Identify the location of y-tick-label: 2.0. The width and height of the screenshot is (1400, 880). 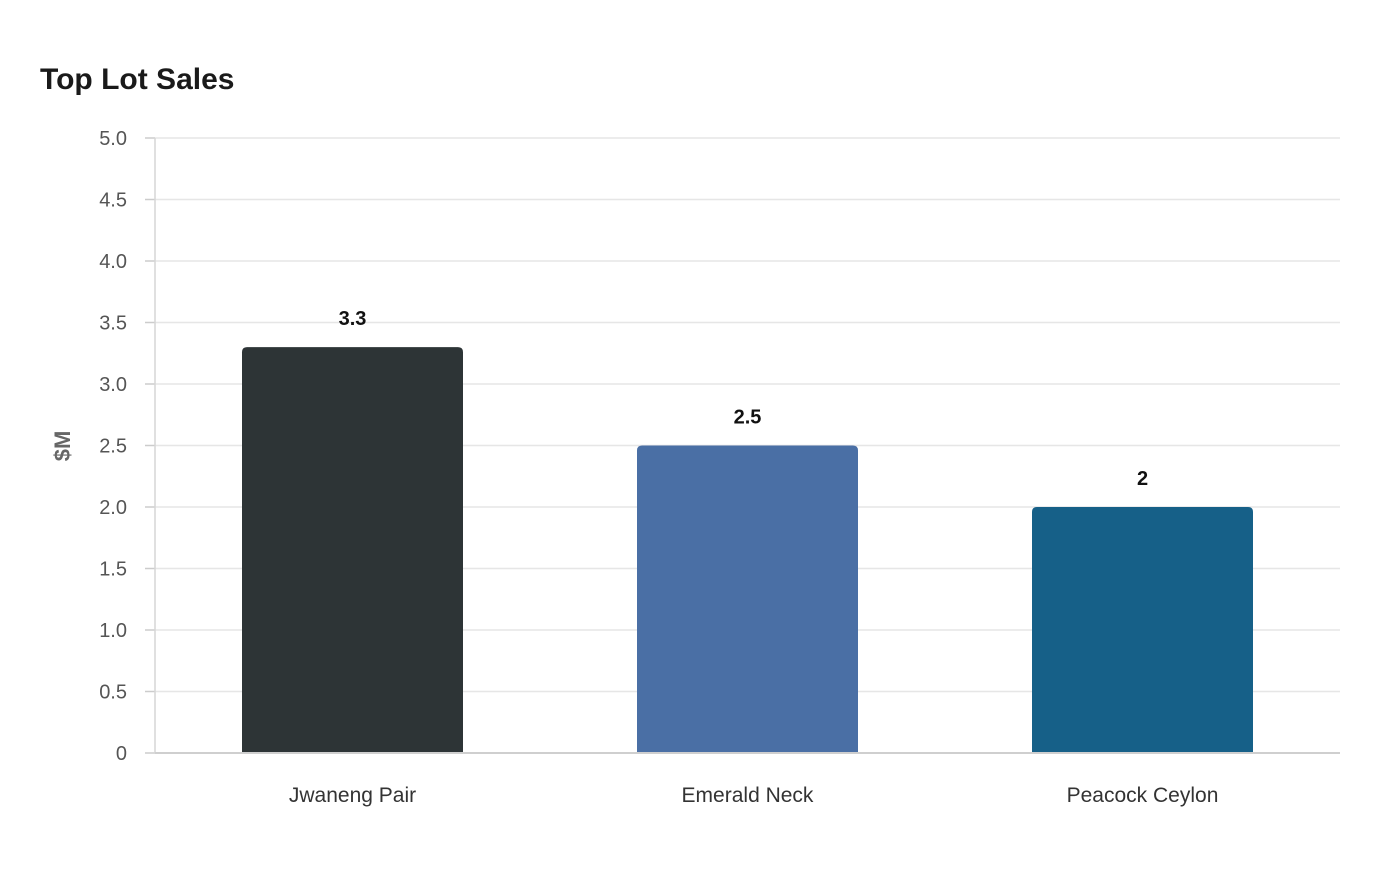
(113, 508).